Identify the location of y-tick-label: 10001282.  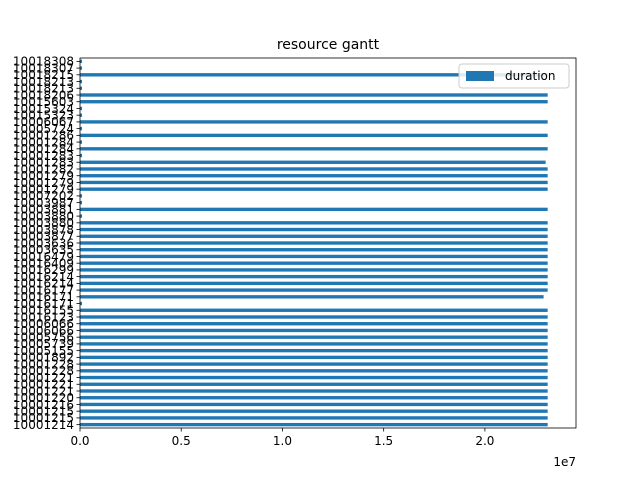
(43, 169).